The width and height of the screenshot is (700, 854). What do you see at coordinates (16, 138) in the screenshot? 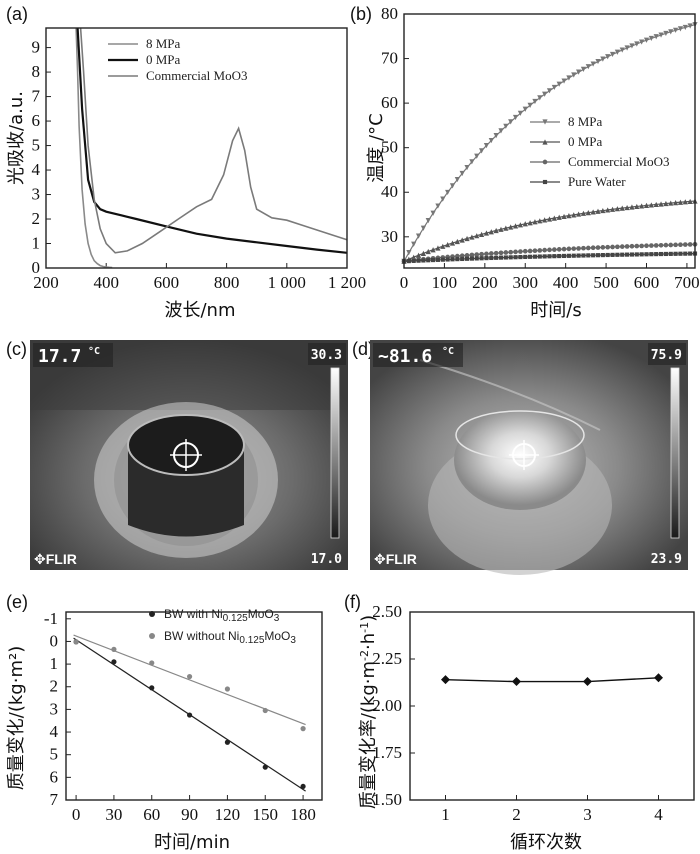
I see `y-axis-label: 光吸收/a.u.` at bounding box center [16, 138].